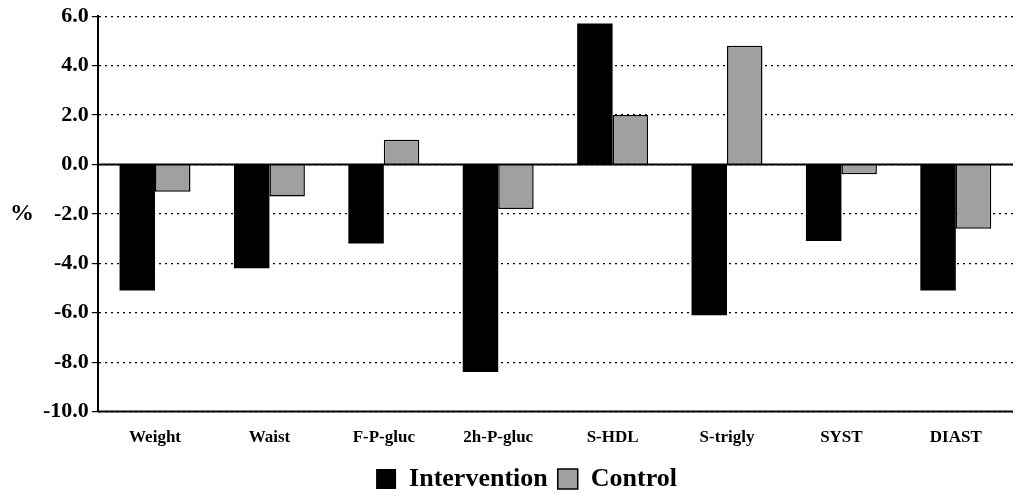  Describe the element at coordinates (479, 477) in the screenshot. I see `legend-label: Intervention` at that location.